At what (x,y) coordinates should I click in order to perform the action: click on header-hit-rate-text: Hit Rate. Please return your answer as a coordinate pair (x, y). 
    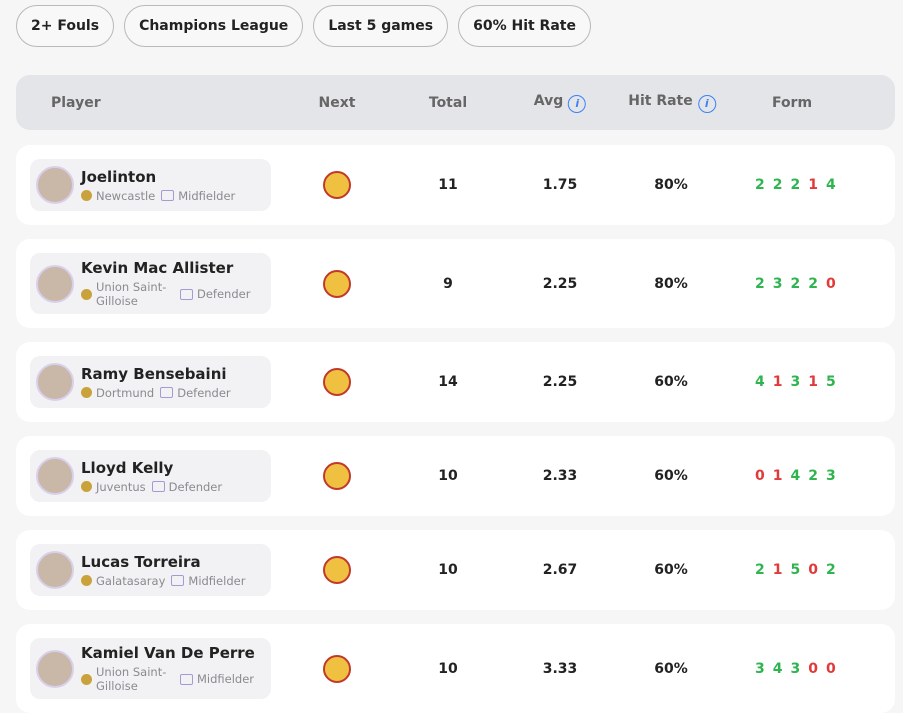
    Looking at the image, I should click on (660, 100).